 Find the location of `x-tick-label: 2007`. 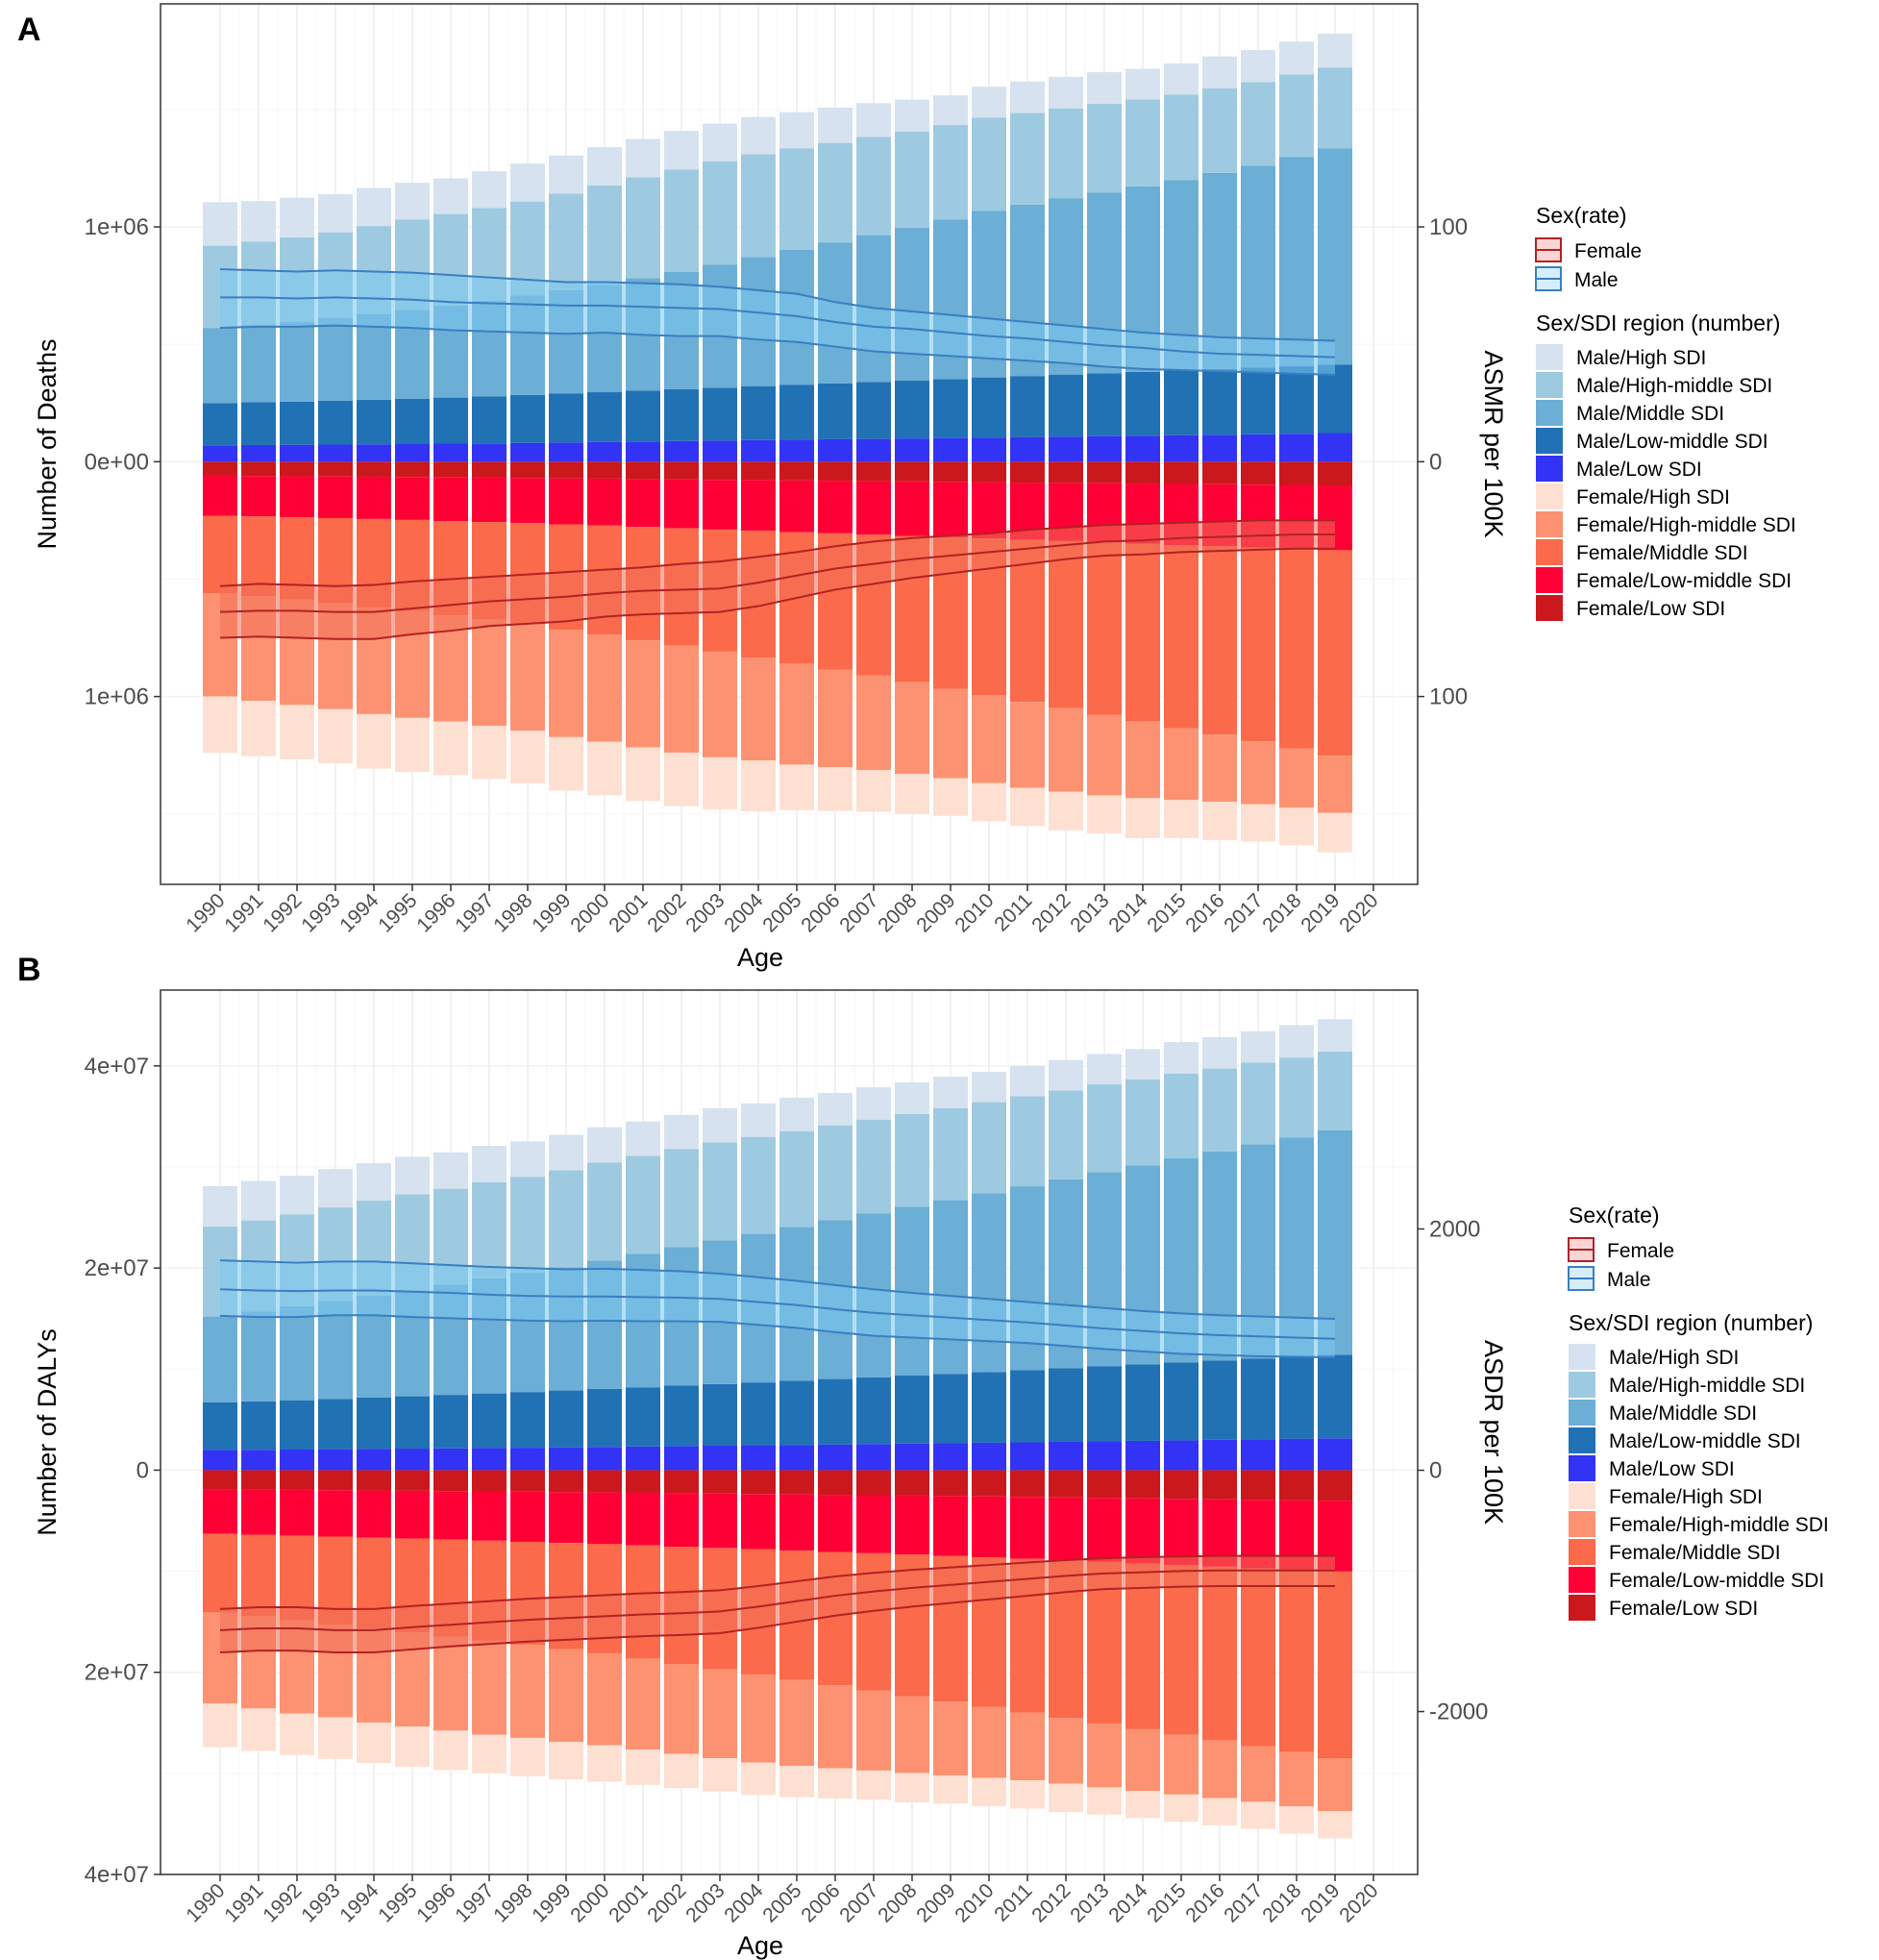

x-tick-label: 2007 is located at coordinates (858, 912).